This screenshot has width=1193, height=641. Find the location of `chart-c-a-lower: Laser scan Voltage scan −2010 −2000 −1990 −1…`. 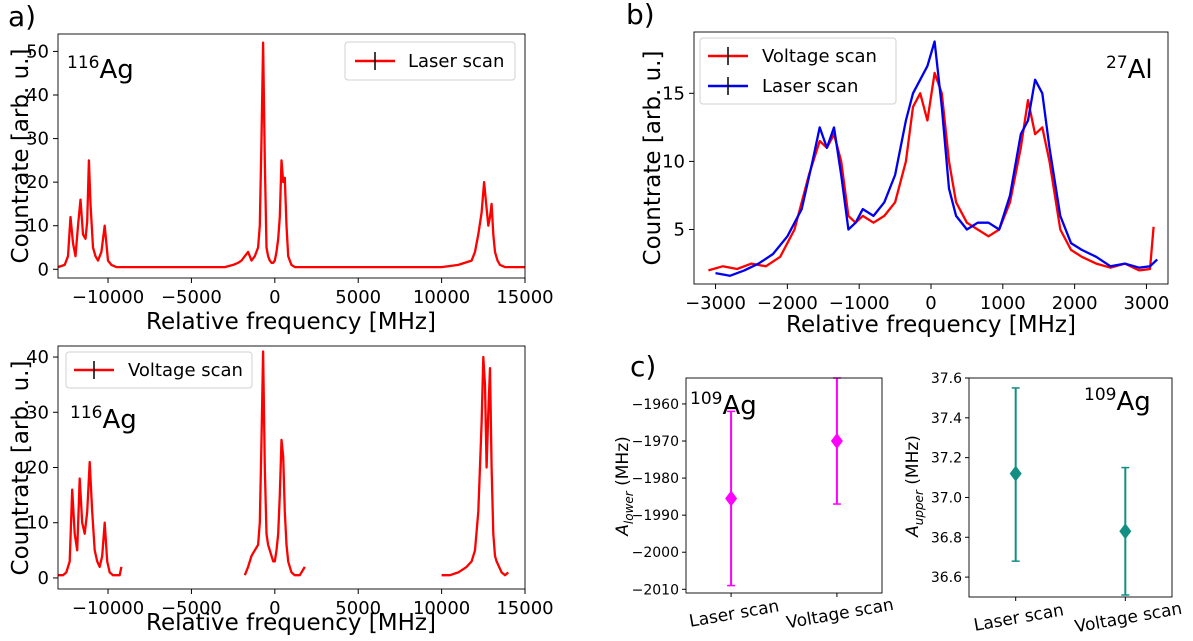

chart-c-a-lower: Laser scan Voltage scan −2010 −2000 −1990 −1… is located at coordinates (754, 505).